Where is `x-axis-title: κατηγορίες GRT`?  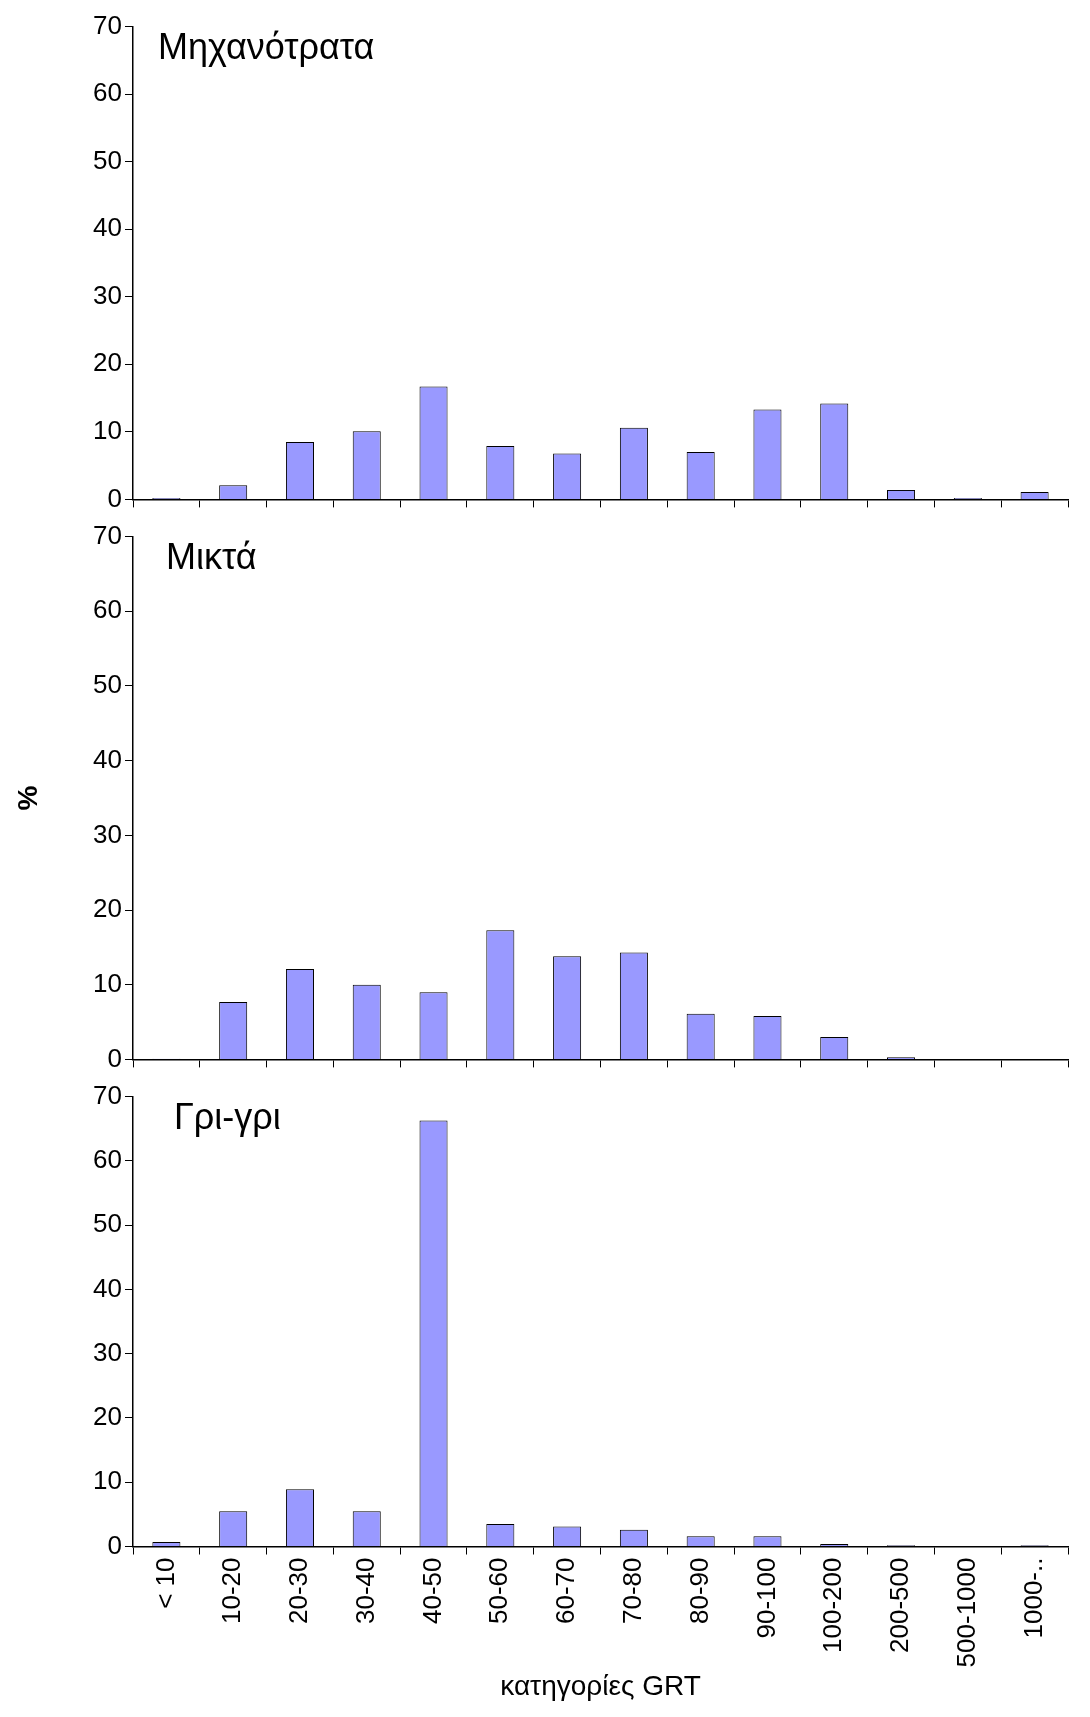 x-axis-title: κατηγορίες GRT is located at coordinates (600, 1685).